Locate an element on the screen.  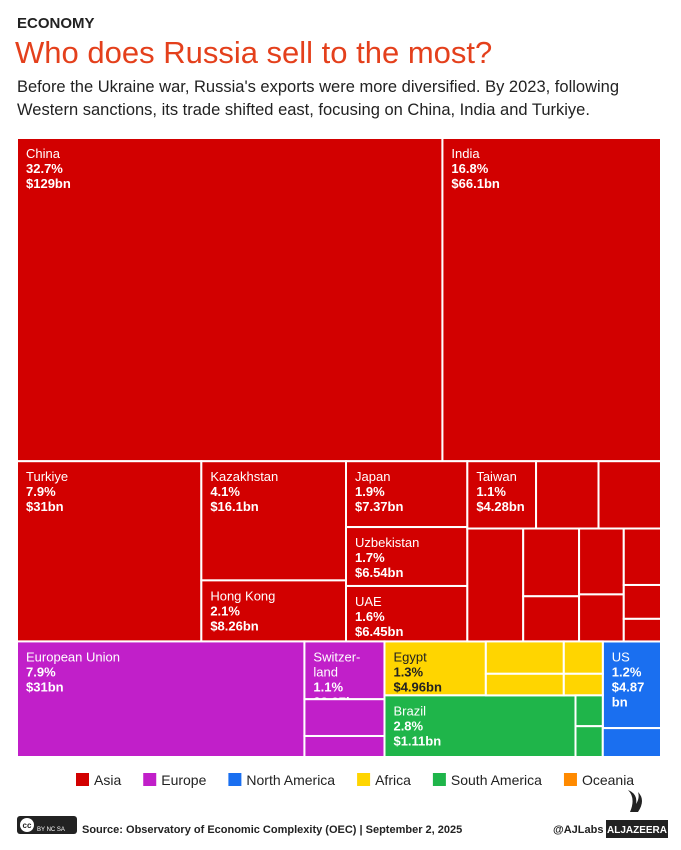
tile-label: Kazakhstan is located at coordinates (244, 476).